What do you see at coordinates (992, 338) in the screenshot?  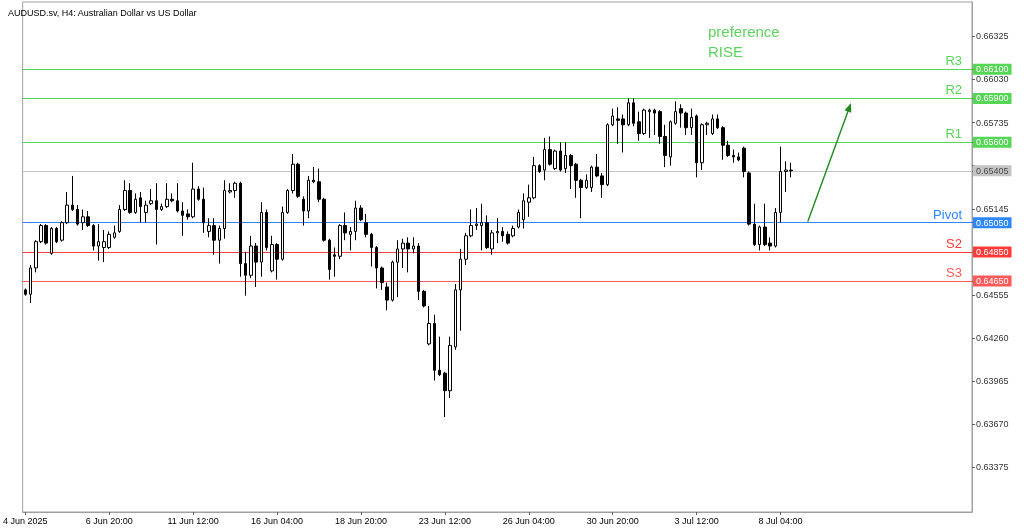 I see `y-tick-label: 0.64260` at bounding box center [992, 338].